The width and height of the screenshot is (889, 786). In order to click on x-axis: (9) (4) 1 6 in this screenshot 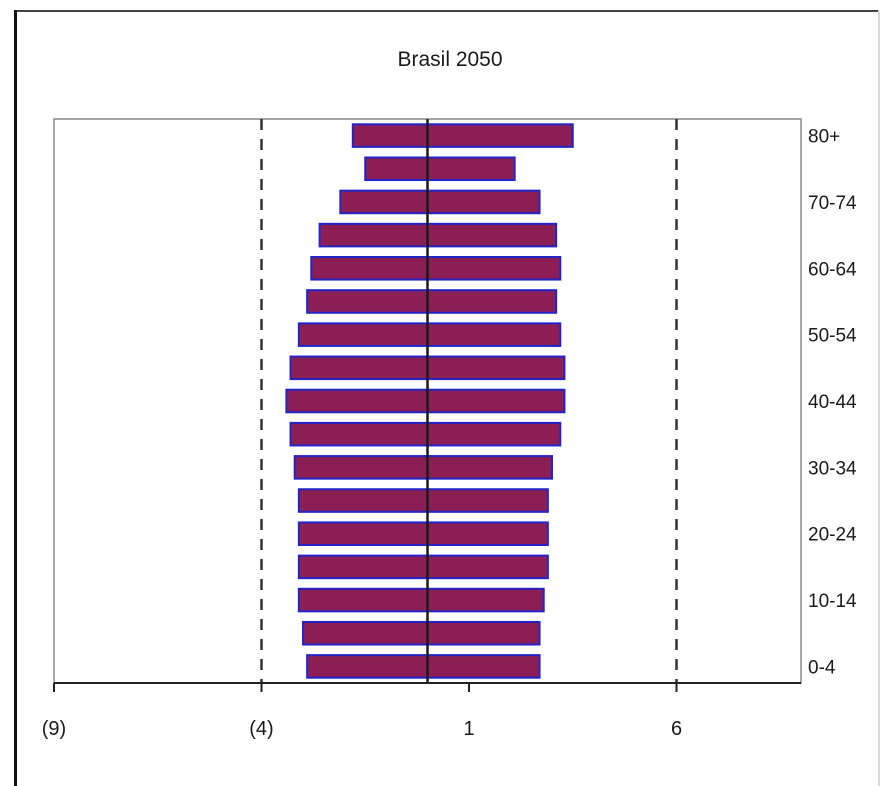, I will do `click(421, 711)`.